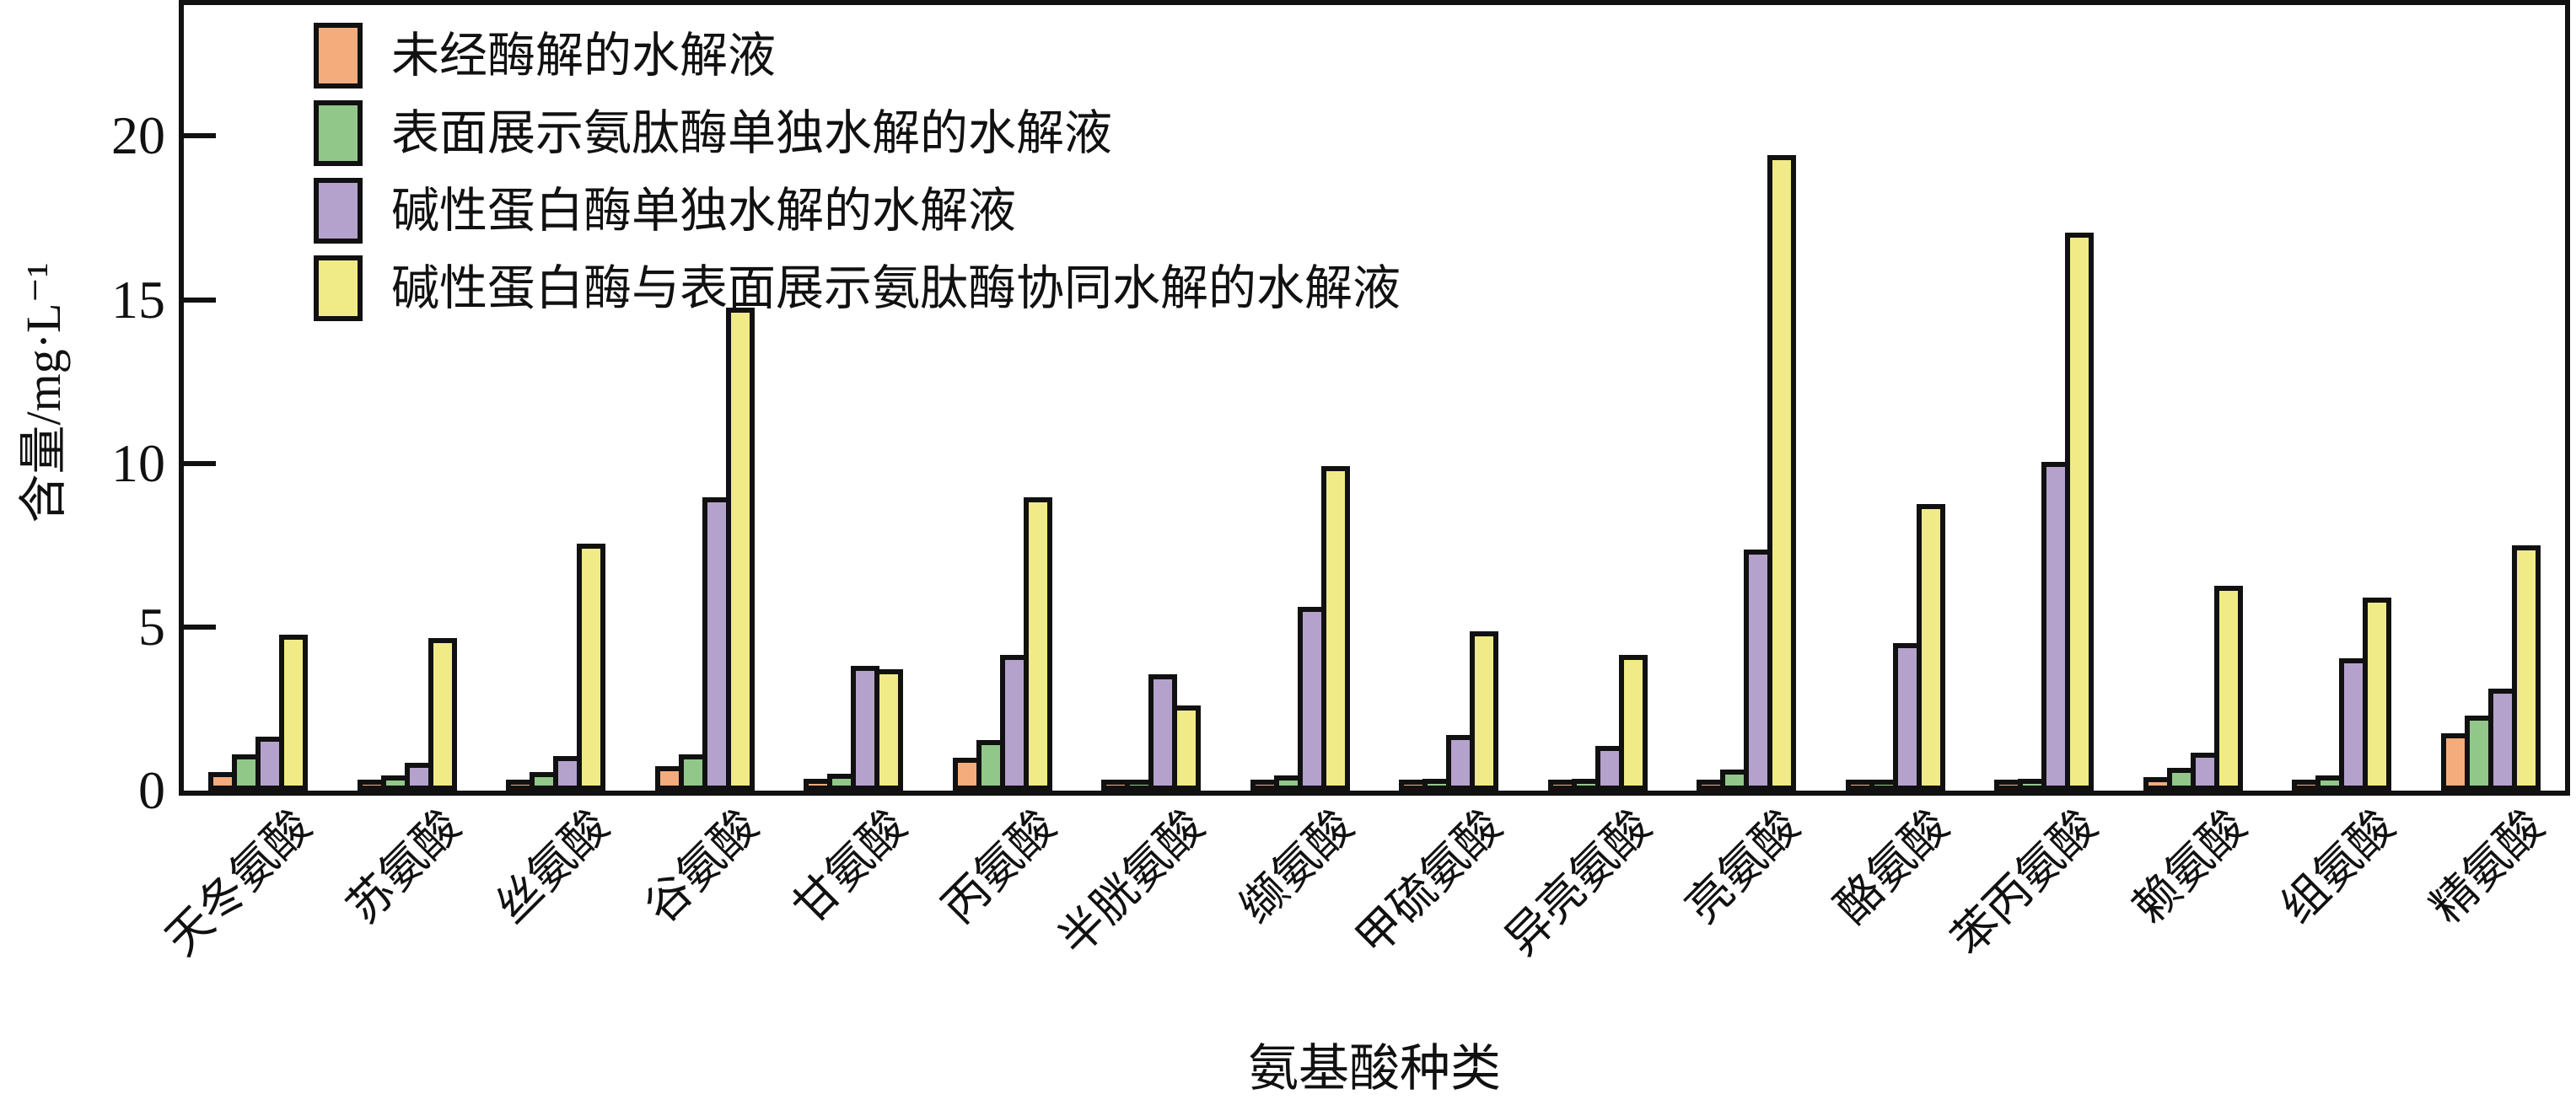 Image resolution: width=2576 pixels, height=1105 pixels. Describe the element at coordinates (704, 211) in the screenshot. I see `legend-label: 碱性蛋白酶单独水解的水解液` at that location.